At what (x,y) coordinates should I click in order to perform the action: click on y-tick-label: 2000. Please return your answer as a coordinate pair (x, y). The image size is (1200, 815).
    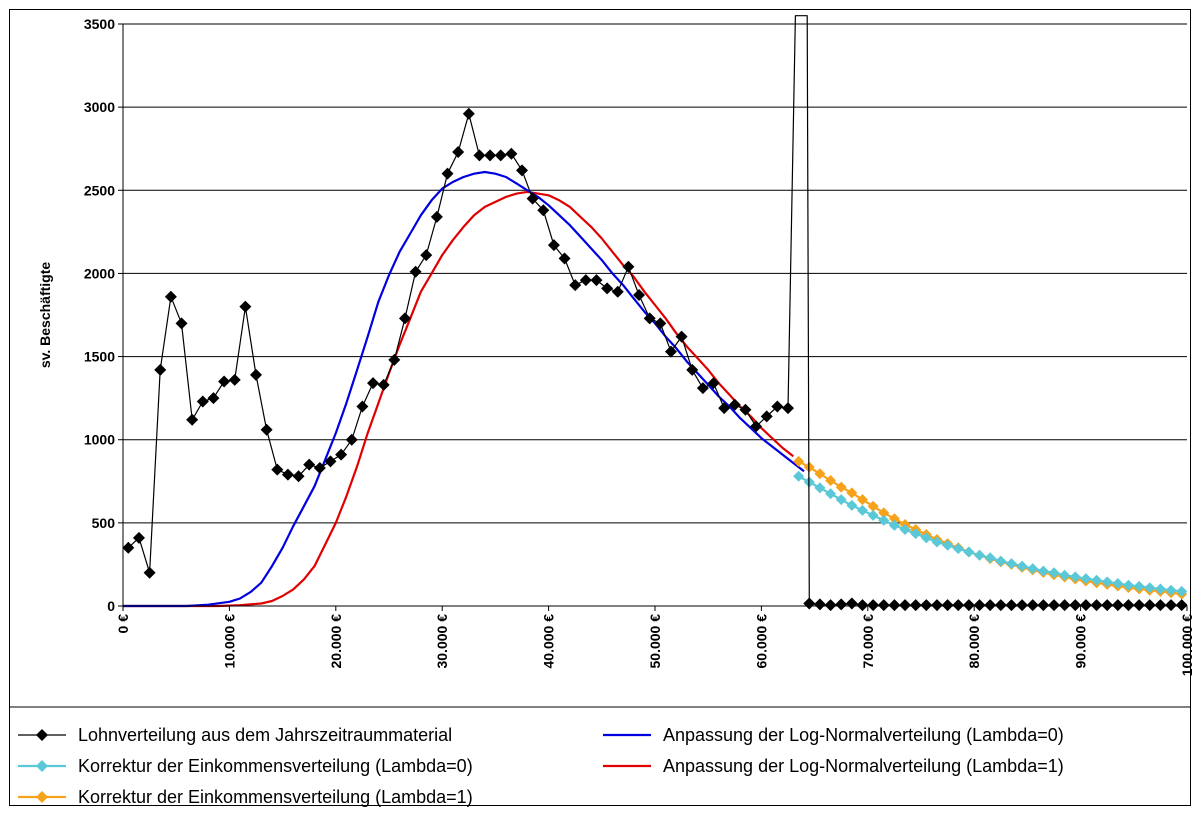
    Looking at the image, I should click on (99, 273).